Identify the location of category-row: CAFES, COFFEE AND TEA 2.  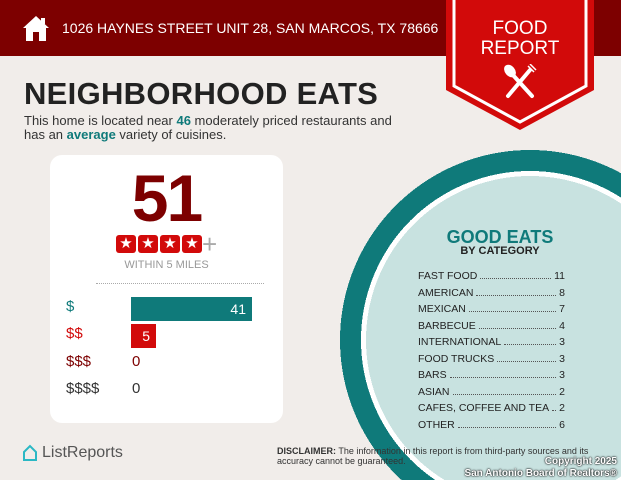
(491, 408).